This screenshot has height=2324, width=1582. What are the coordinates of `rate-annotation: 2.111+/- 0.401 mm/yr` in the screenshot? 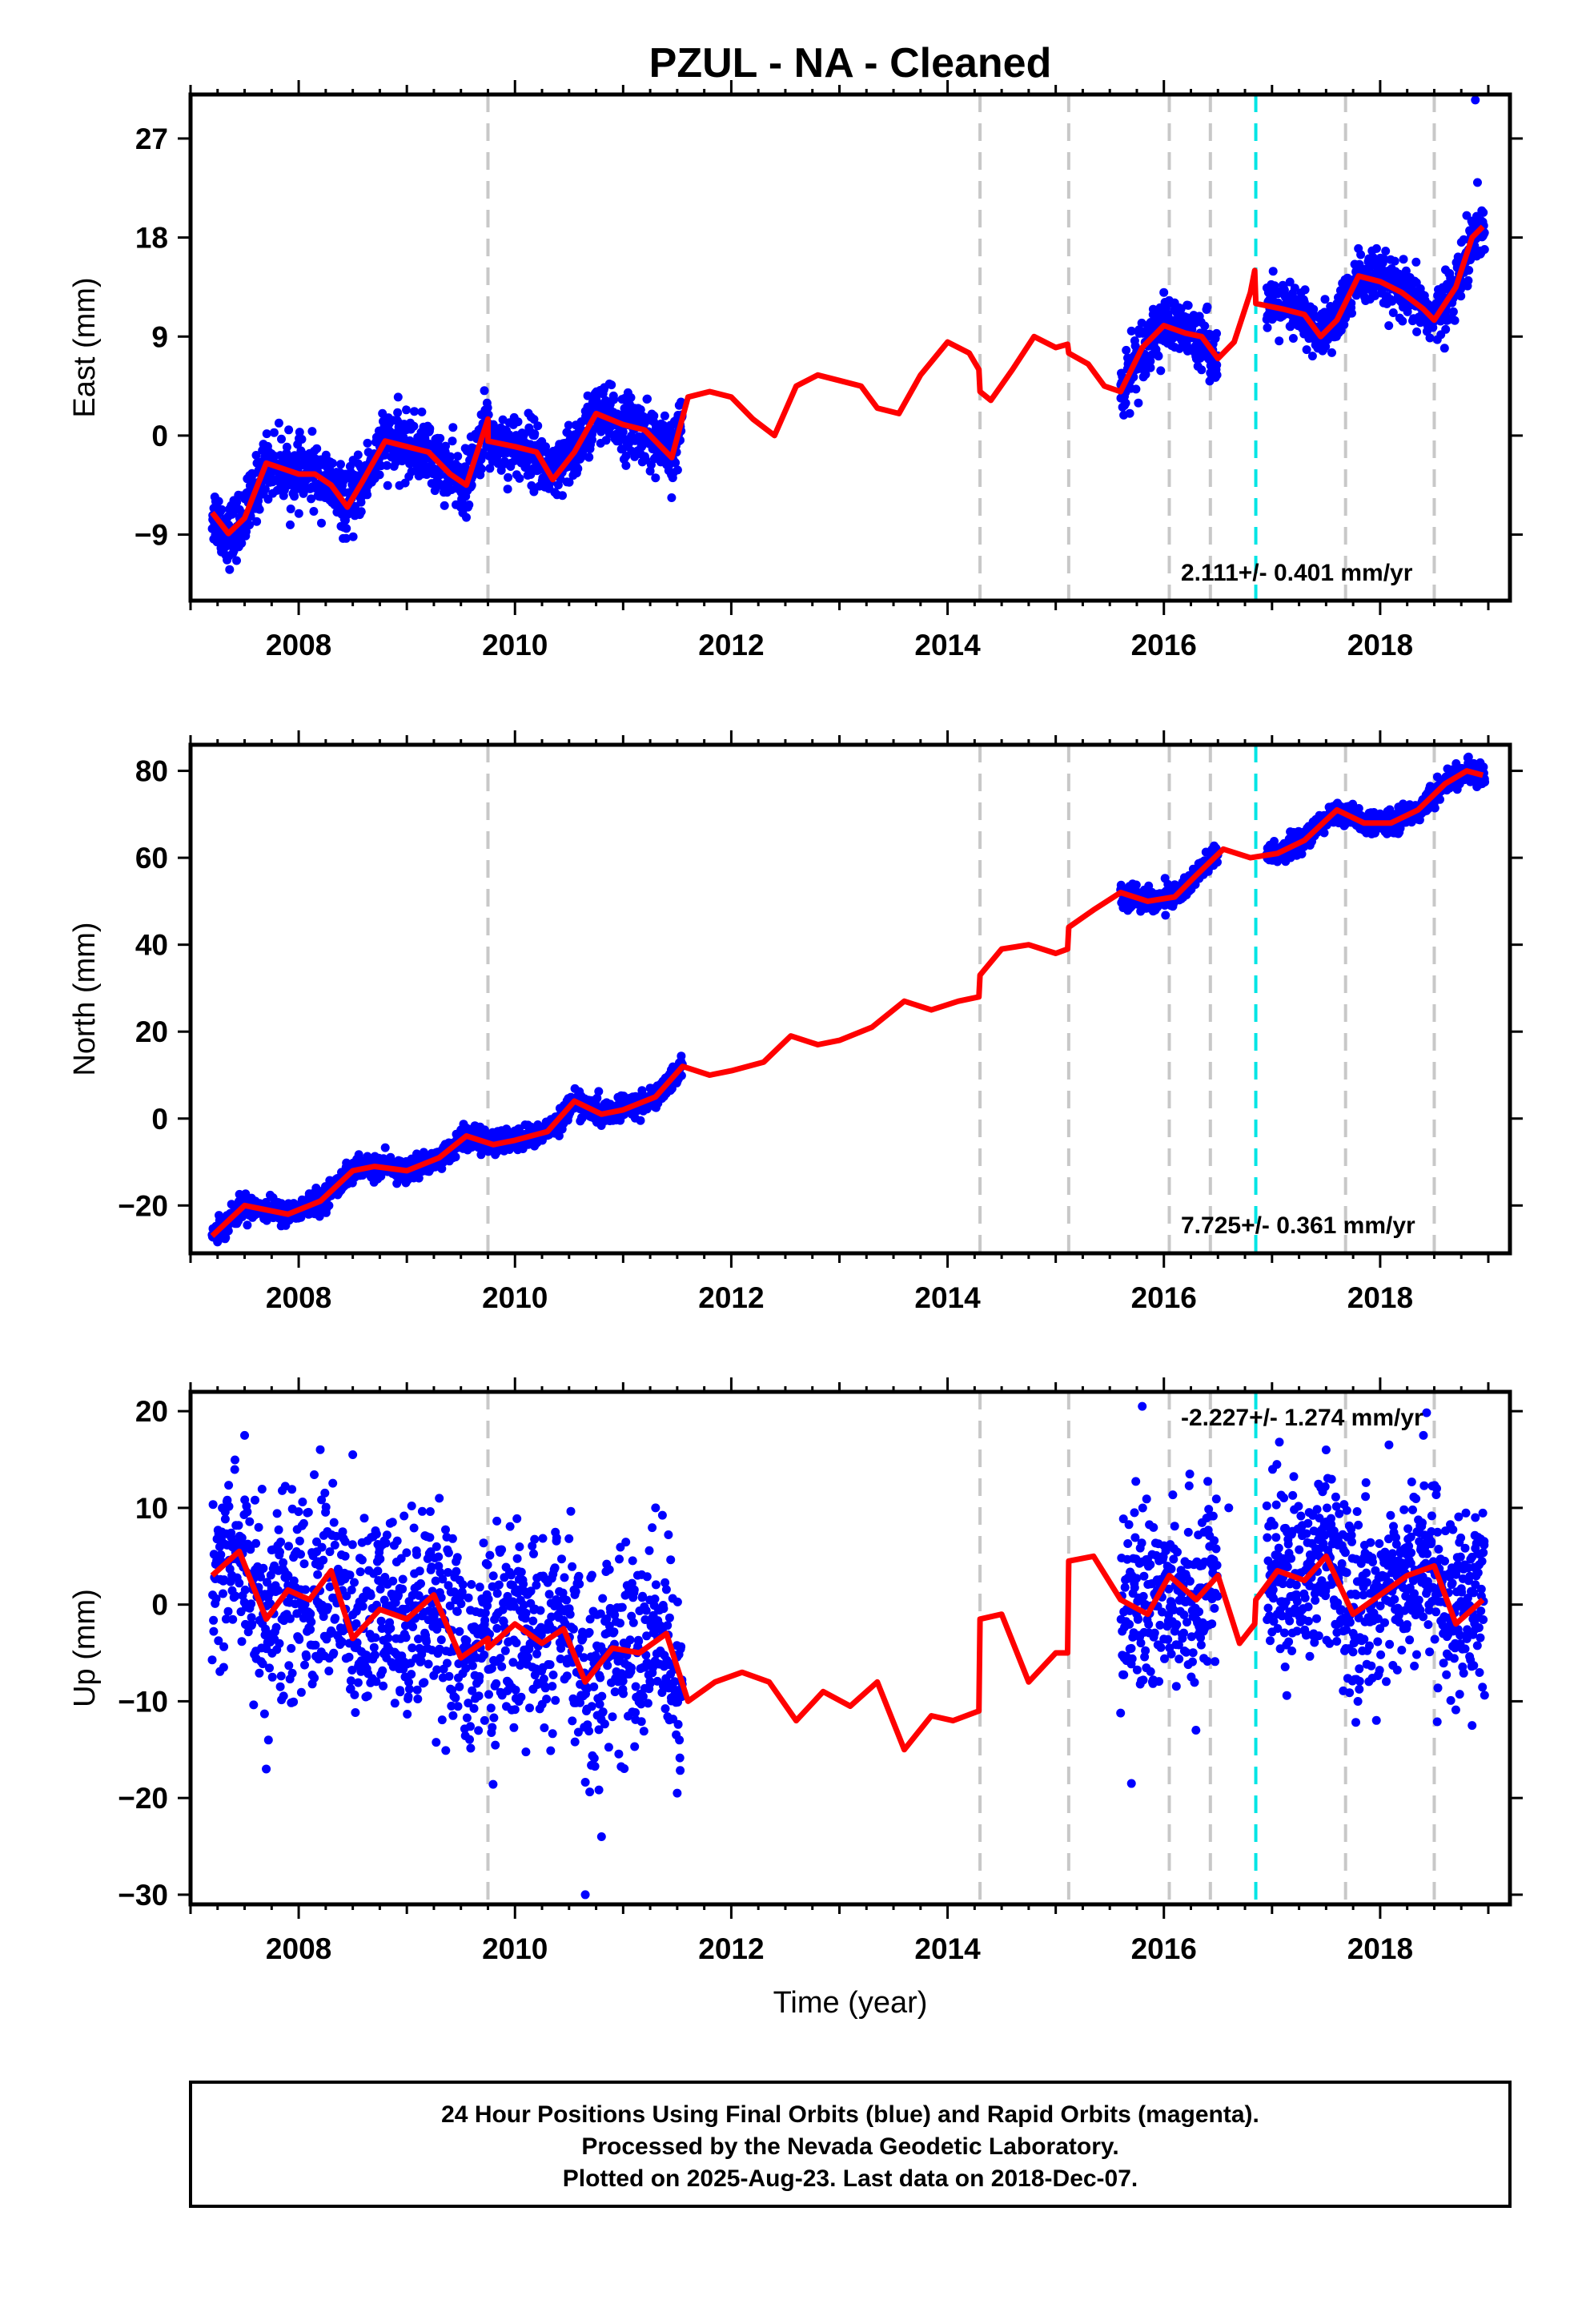 It's located at (1297, 573).